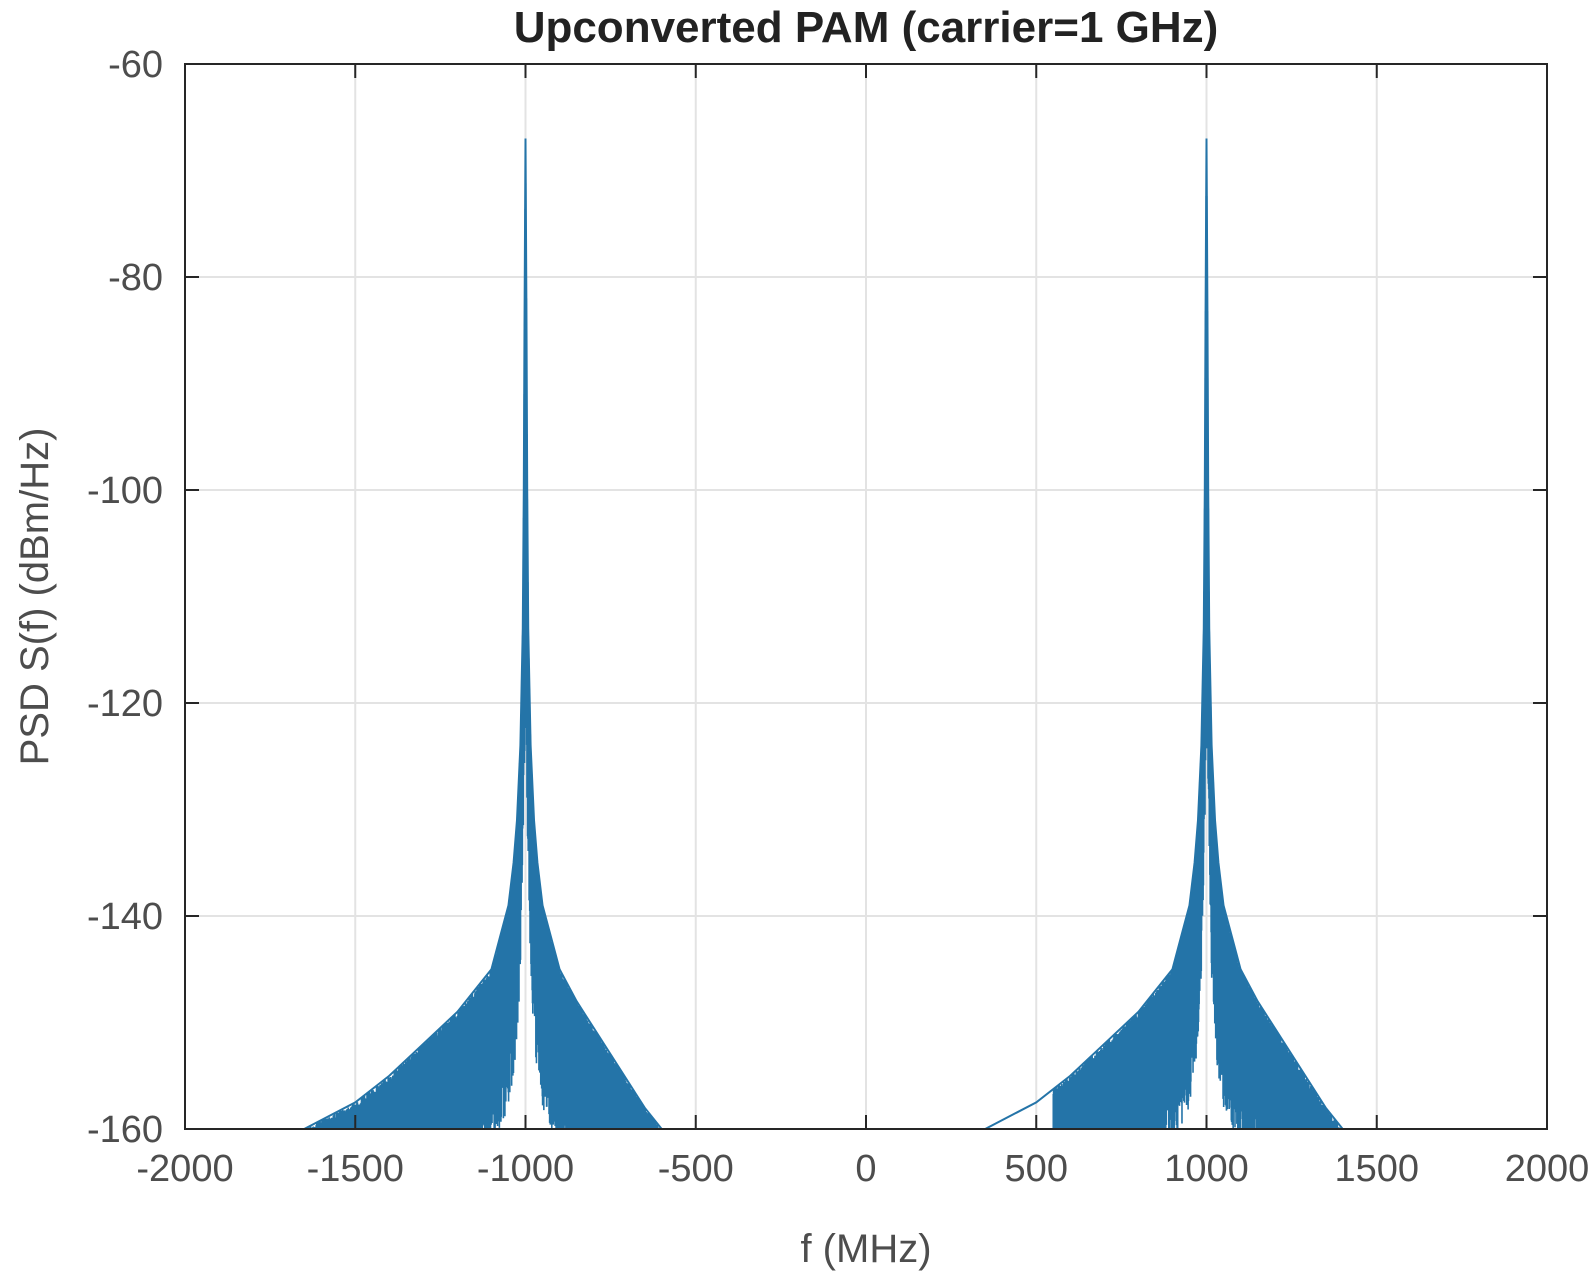 The height and width of the screenshot is (1279, 1596). I want to click on x-tick-label: -1000, so click(525, 1169).